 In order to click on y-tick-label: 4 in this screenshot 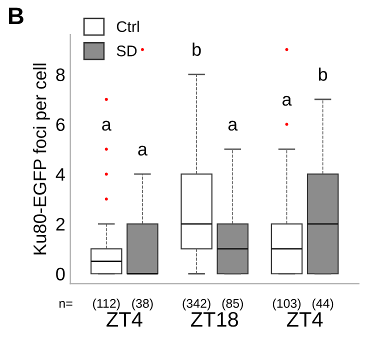, I will do `click(60, 174)`.